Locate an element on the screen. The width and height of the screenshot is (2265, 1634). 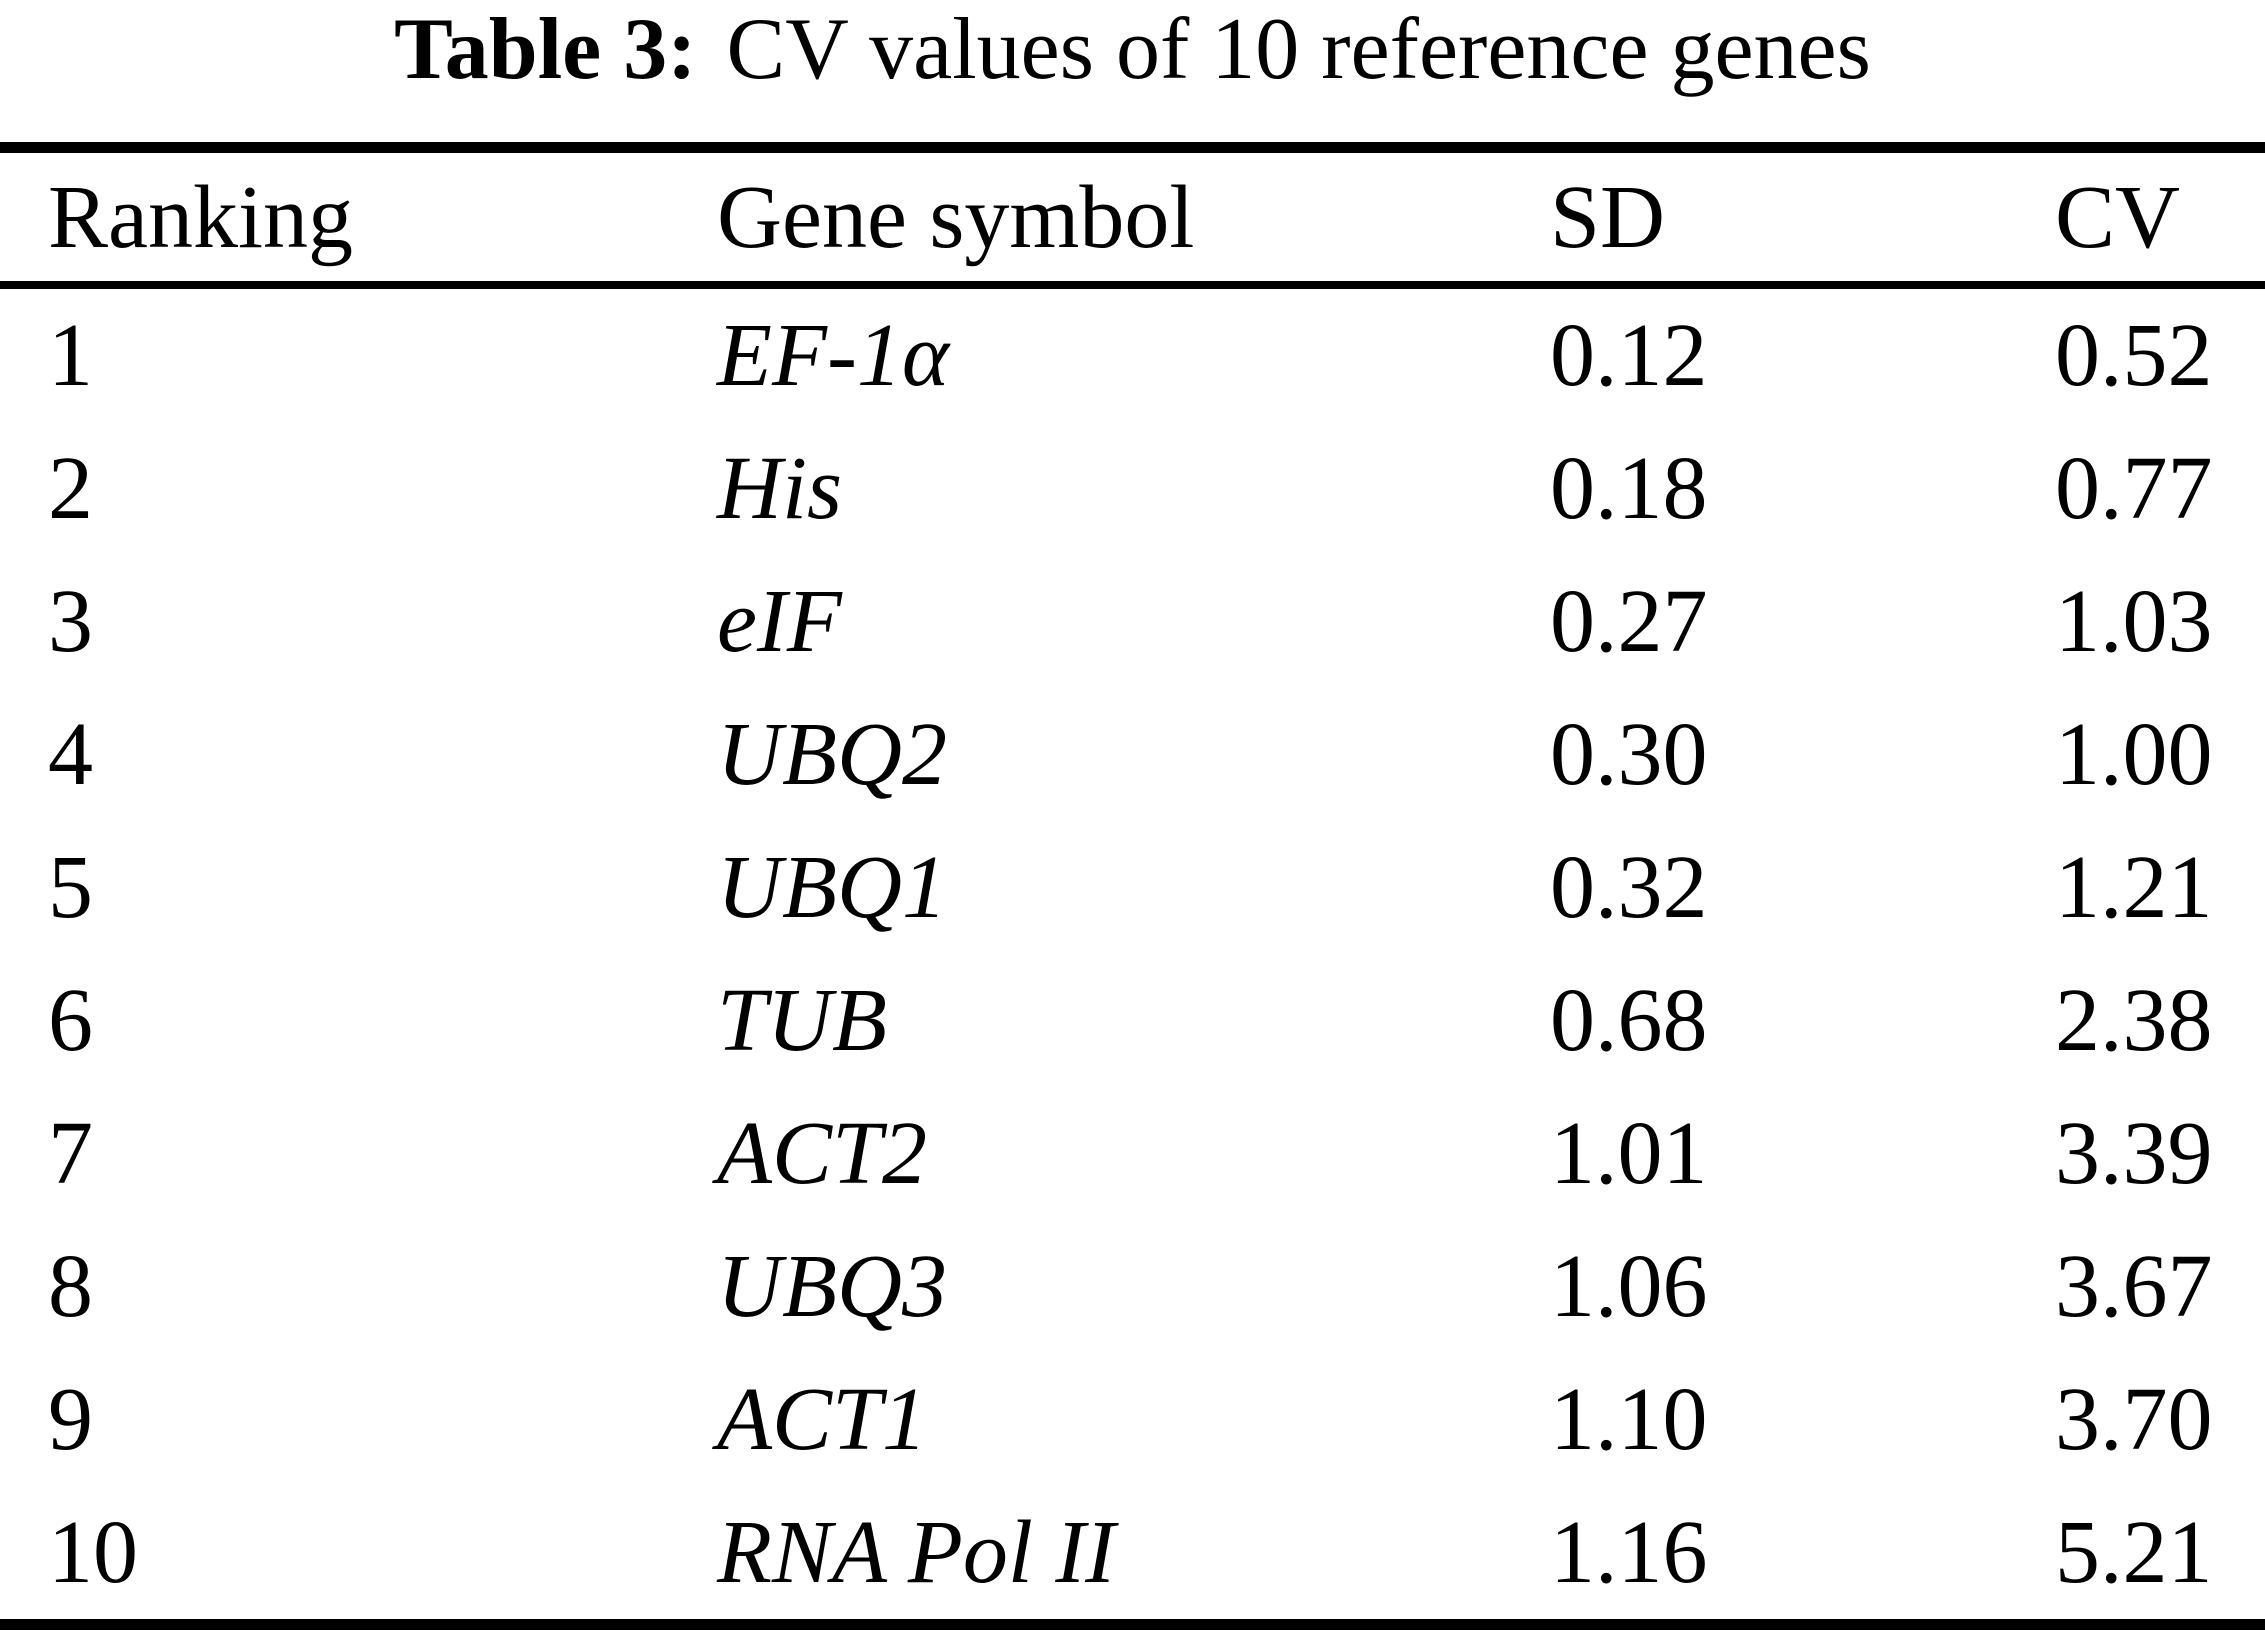
table-header-rule is located at coordinates (1132, 285).